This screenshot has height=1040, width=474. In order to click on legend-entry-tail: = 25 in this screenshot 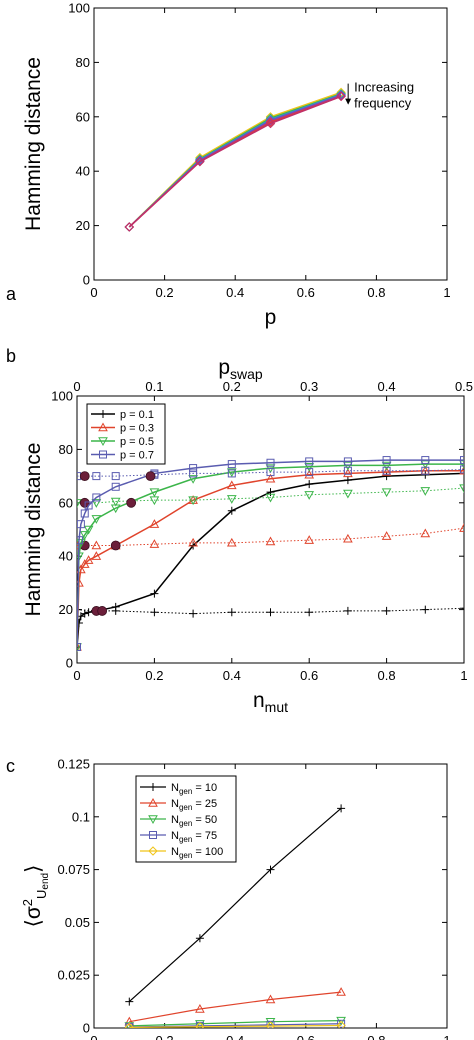, I will do `click(204, 804)`.